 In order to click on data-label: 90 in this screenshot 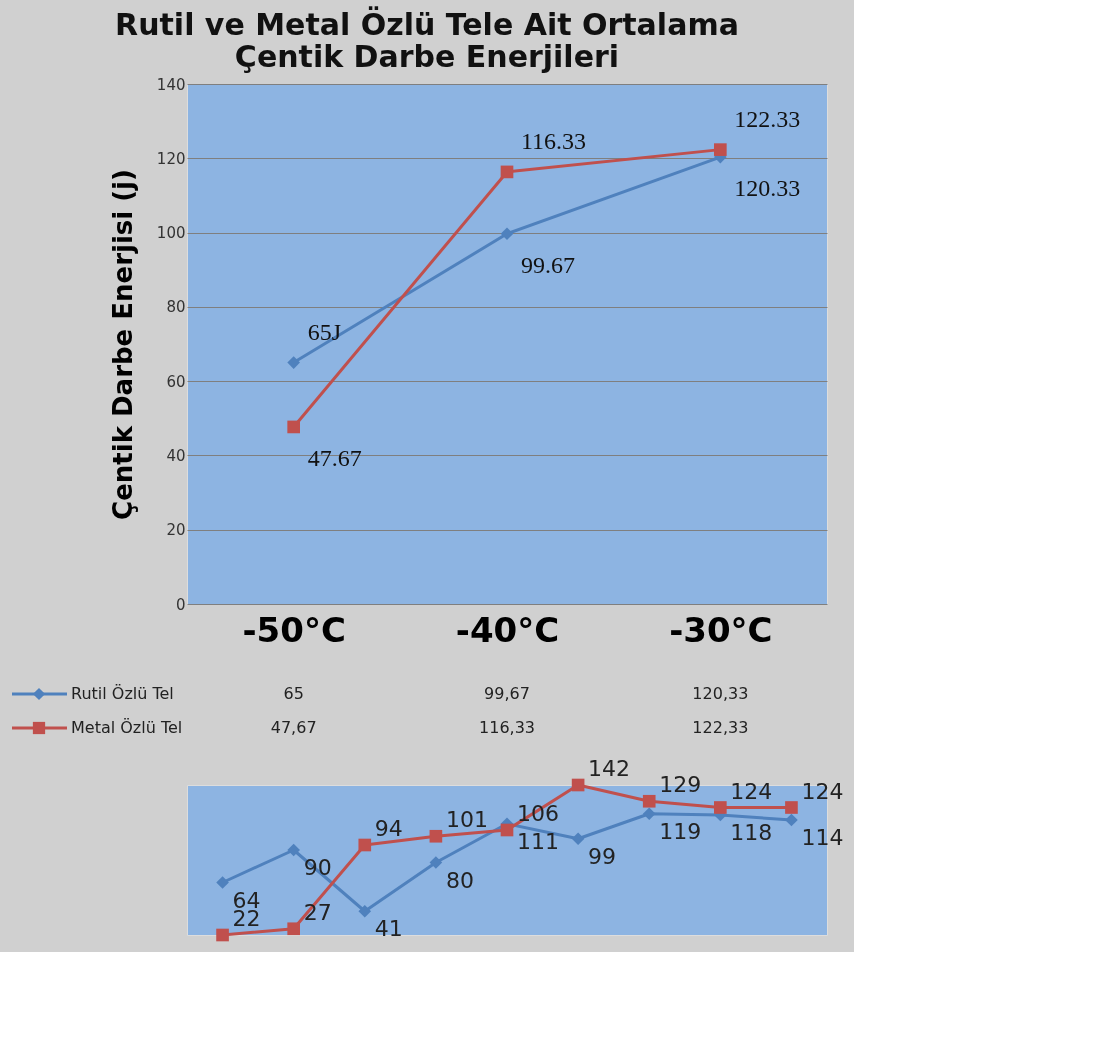, I will do `click(317, 867)`.